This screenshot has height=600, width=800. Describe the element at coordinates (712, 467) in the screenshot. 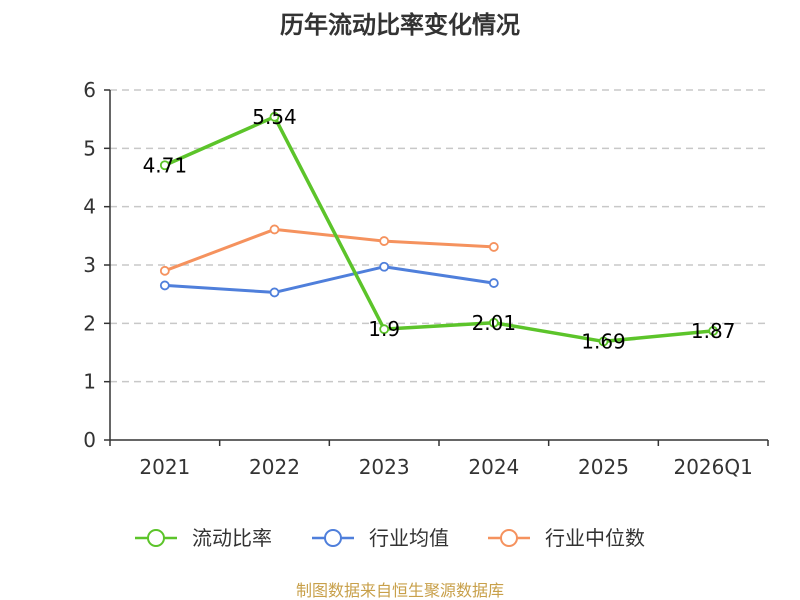

I see `x-tick-label: 2026Q1` at that location.